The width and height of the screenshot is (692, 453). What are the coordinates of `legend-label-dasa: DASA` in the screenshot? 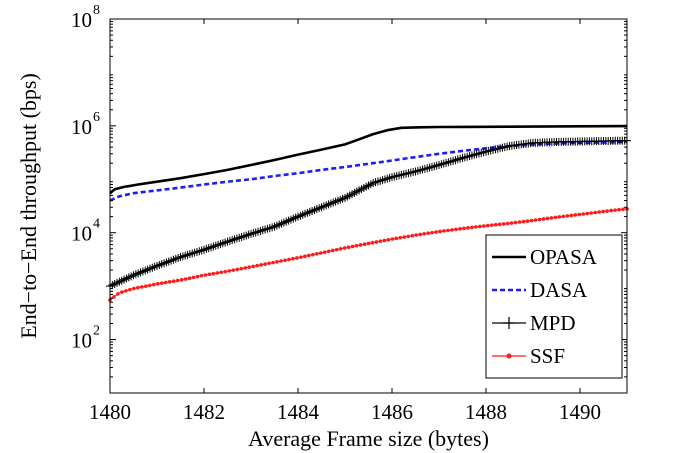 It's located at (559, 290).